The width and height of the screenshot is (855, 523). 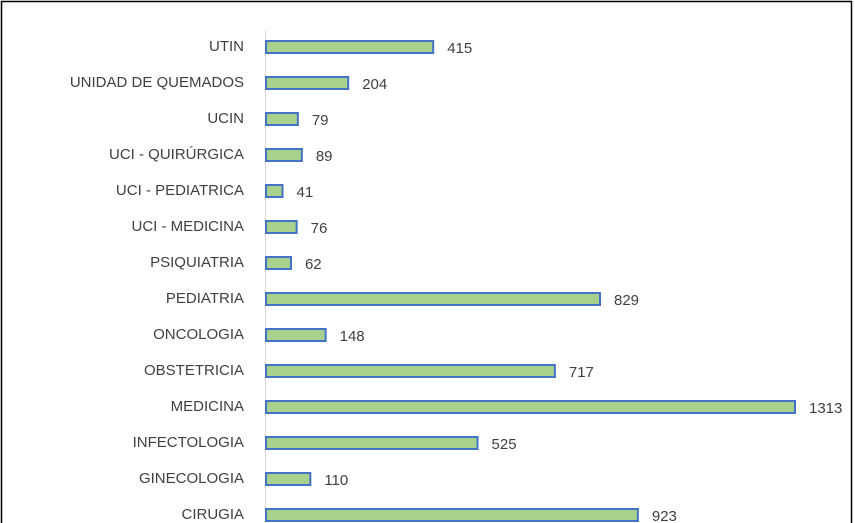 What do you see at coordinates (459, 48) in the screenshot?
I see `data-label: 415` at bounding box center [459, 48].